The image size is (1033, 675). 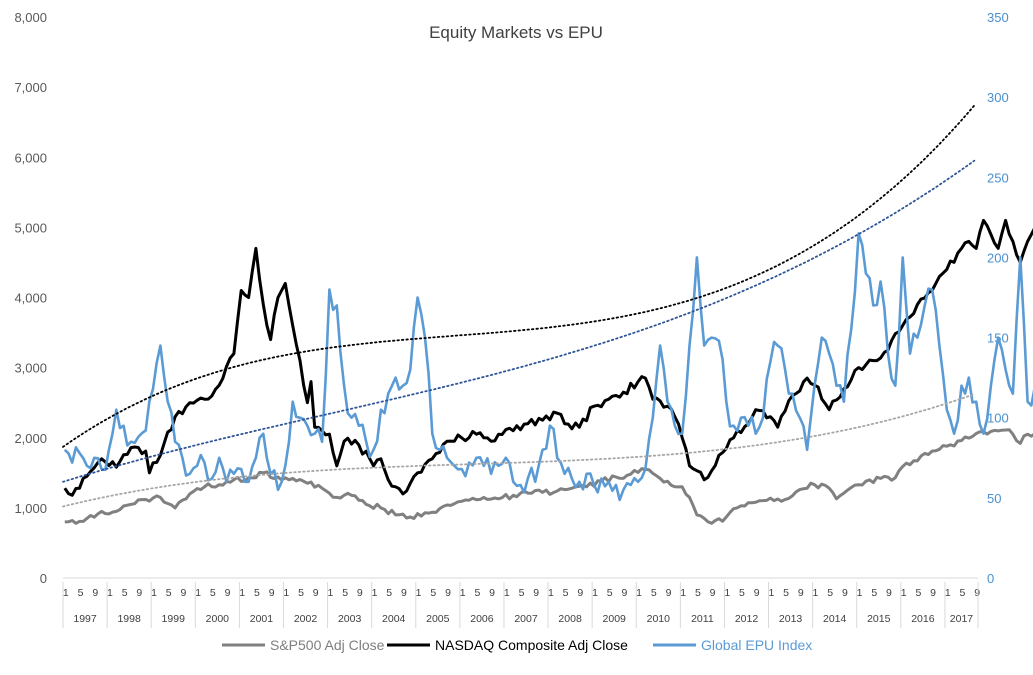 I want to click on y-left-tick-label: 0, so click(x=43, y=578).